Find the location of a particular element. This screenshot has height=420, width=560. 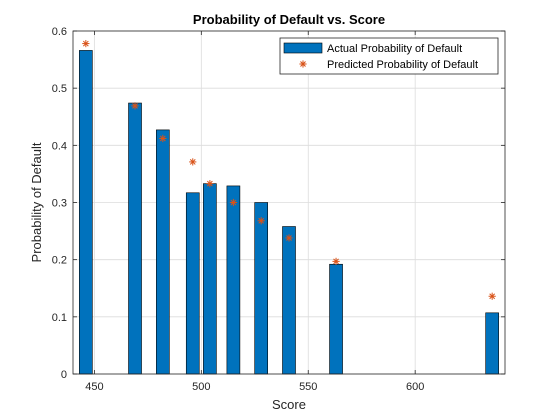

legend-star-icon is located at coordinates (303, 64).